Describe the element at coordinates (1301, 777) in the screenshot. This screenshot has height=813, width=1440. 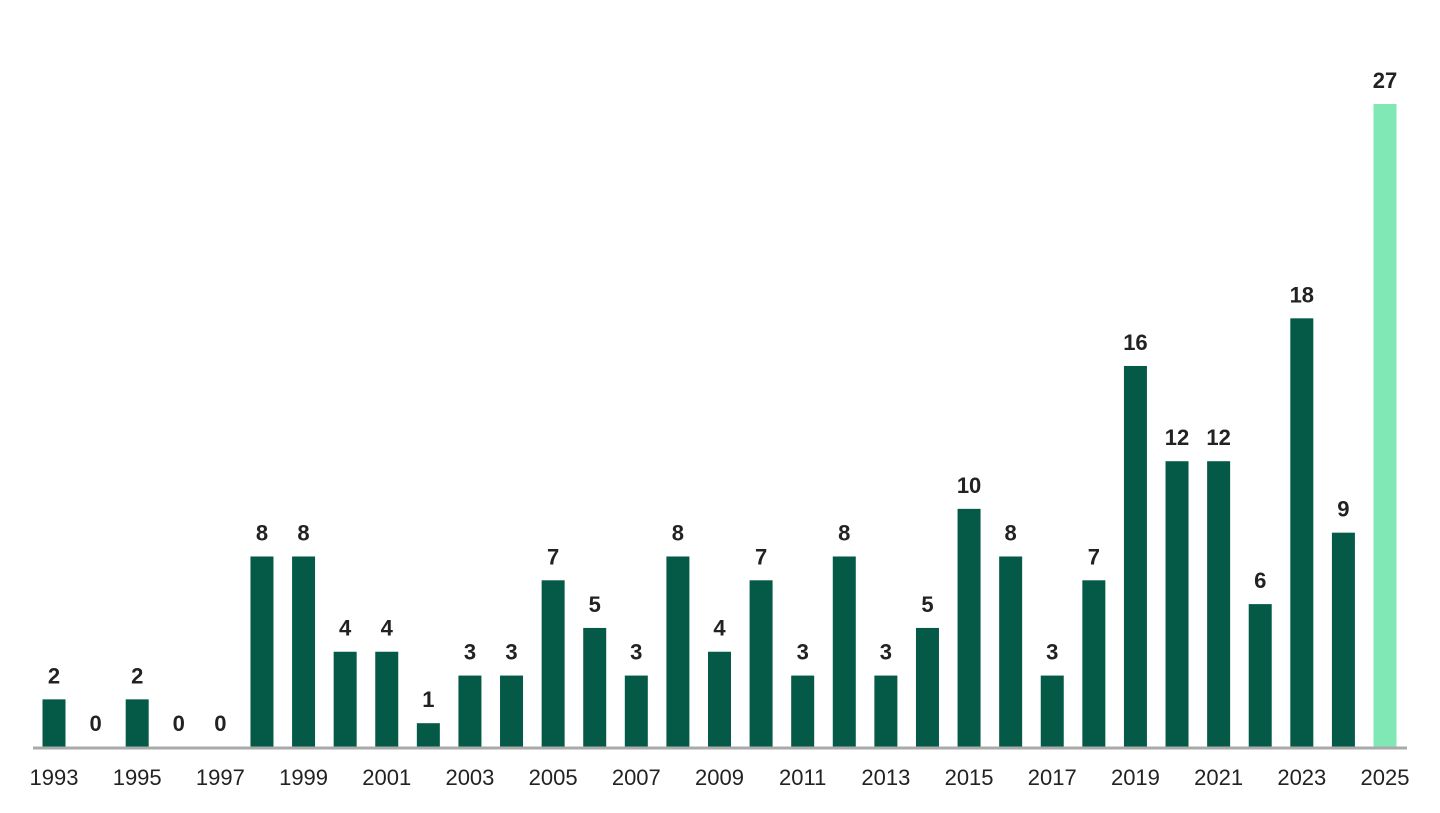
I see `tick-label-2023: 2023` at that location.